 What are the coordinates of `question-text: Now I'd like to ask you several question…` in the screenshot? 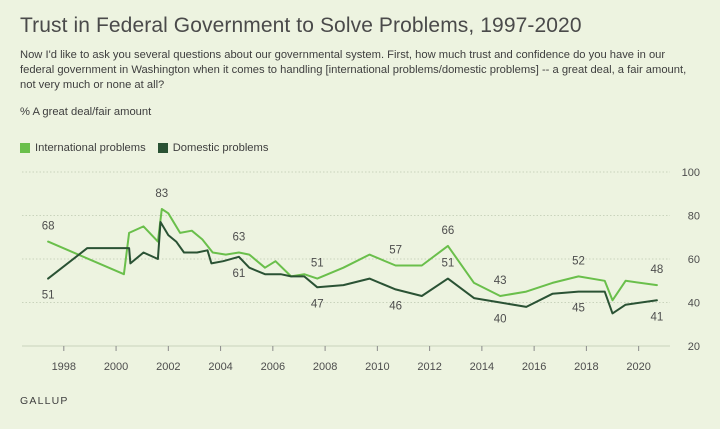 It's located at (353, 70).